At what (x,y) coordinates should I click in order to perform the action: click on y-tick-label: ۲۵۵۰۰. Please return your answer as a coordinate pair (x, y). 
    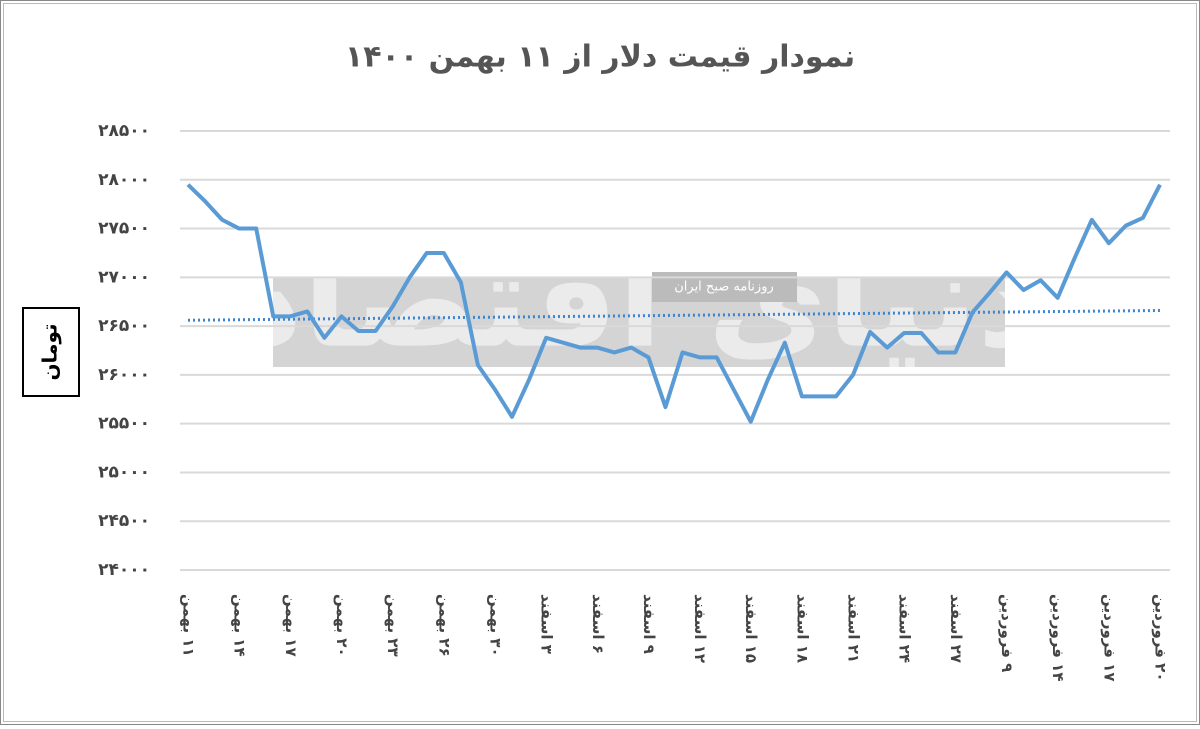
    Looking at the image, I should click on (124, 424).